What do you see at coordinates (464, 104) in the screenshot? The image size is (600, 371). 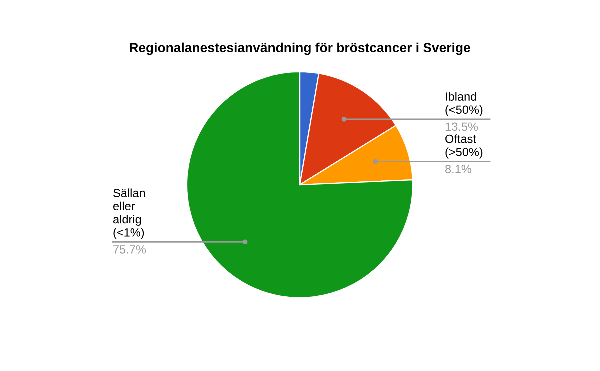 I see `slice-label: Ibland (<50%)` at bounding box center [464, 104].